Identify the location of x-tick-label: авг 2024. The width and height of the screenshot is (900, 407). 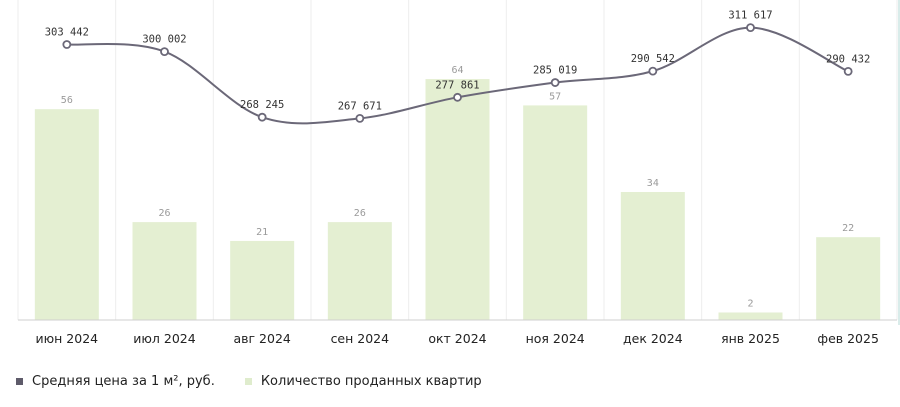
(261, 338).